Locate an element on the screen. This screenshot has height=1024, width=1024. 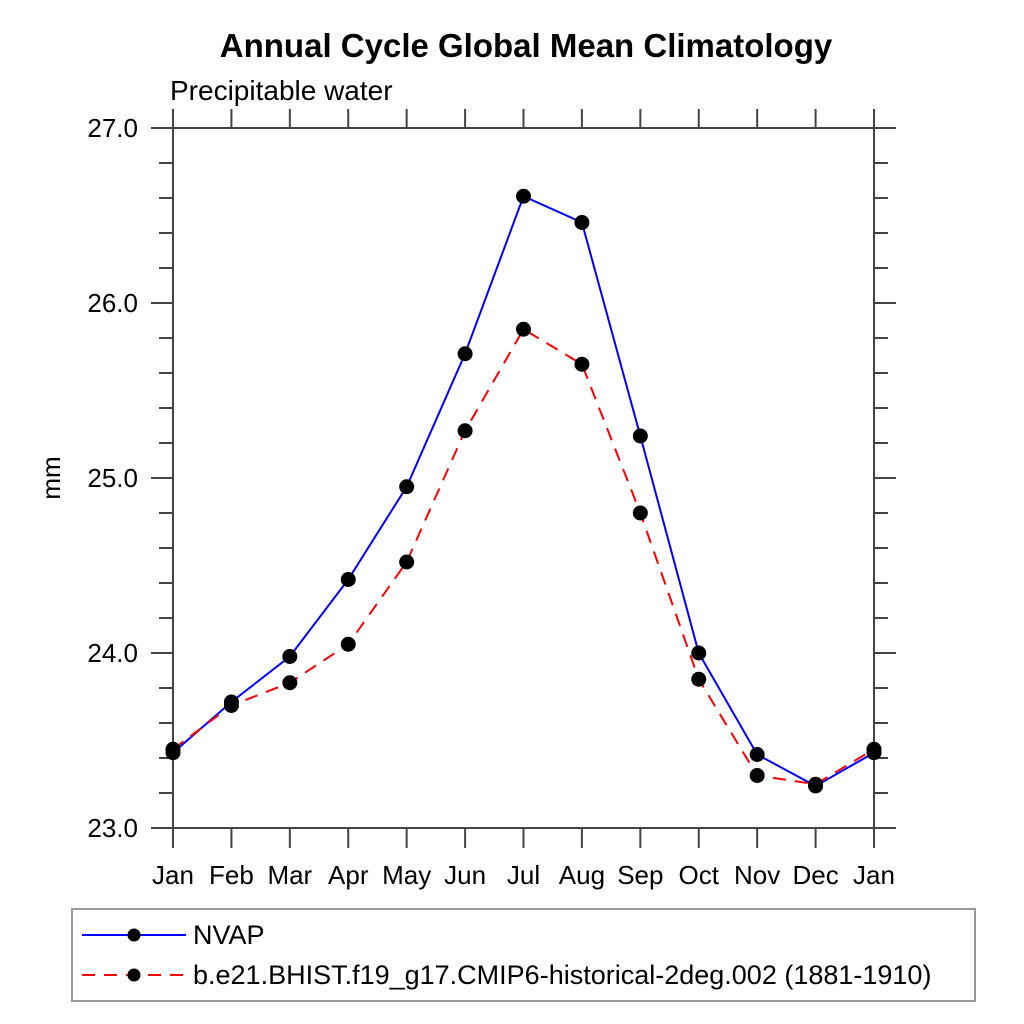
model-marker-sample is located at coordinates (134, 975).